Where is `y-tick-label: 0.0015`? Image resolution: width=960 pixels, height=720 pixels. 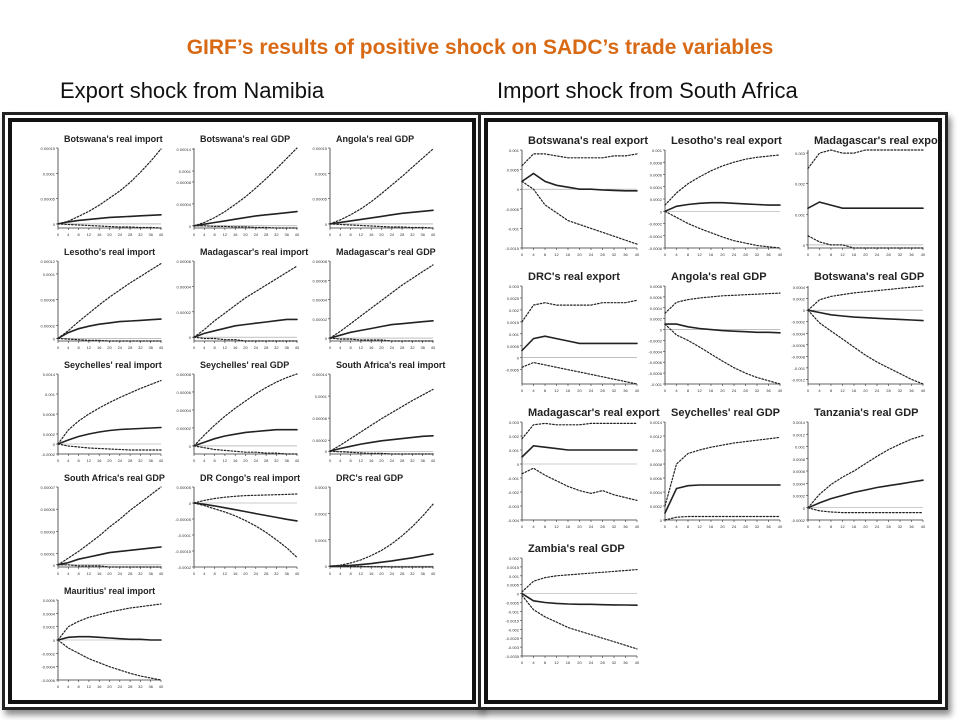 y-tick-label: 0.0015 is located at coordinates (513, 567).